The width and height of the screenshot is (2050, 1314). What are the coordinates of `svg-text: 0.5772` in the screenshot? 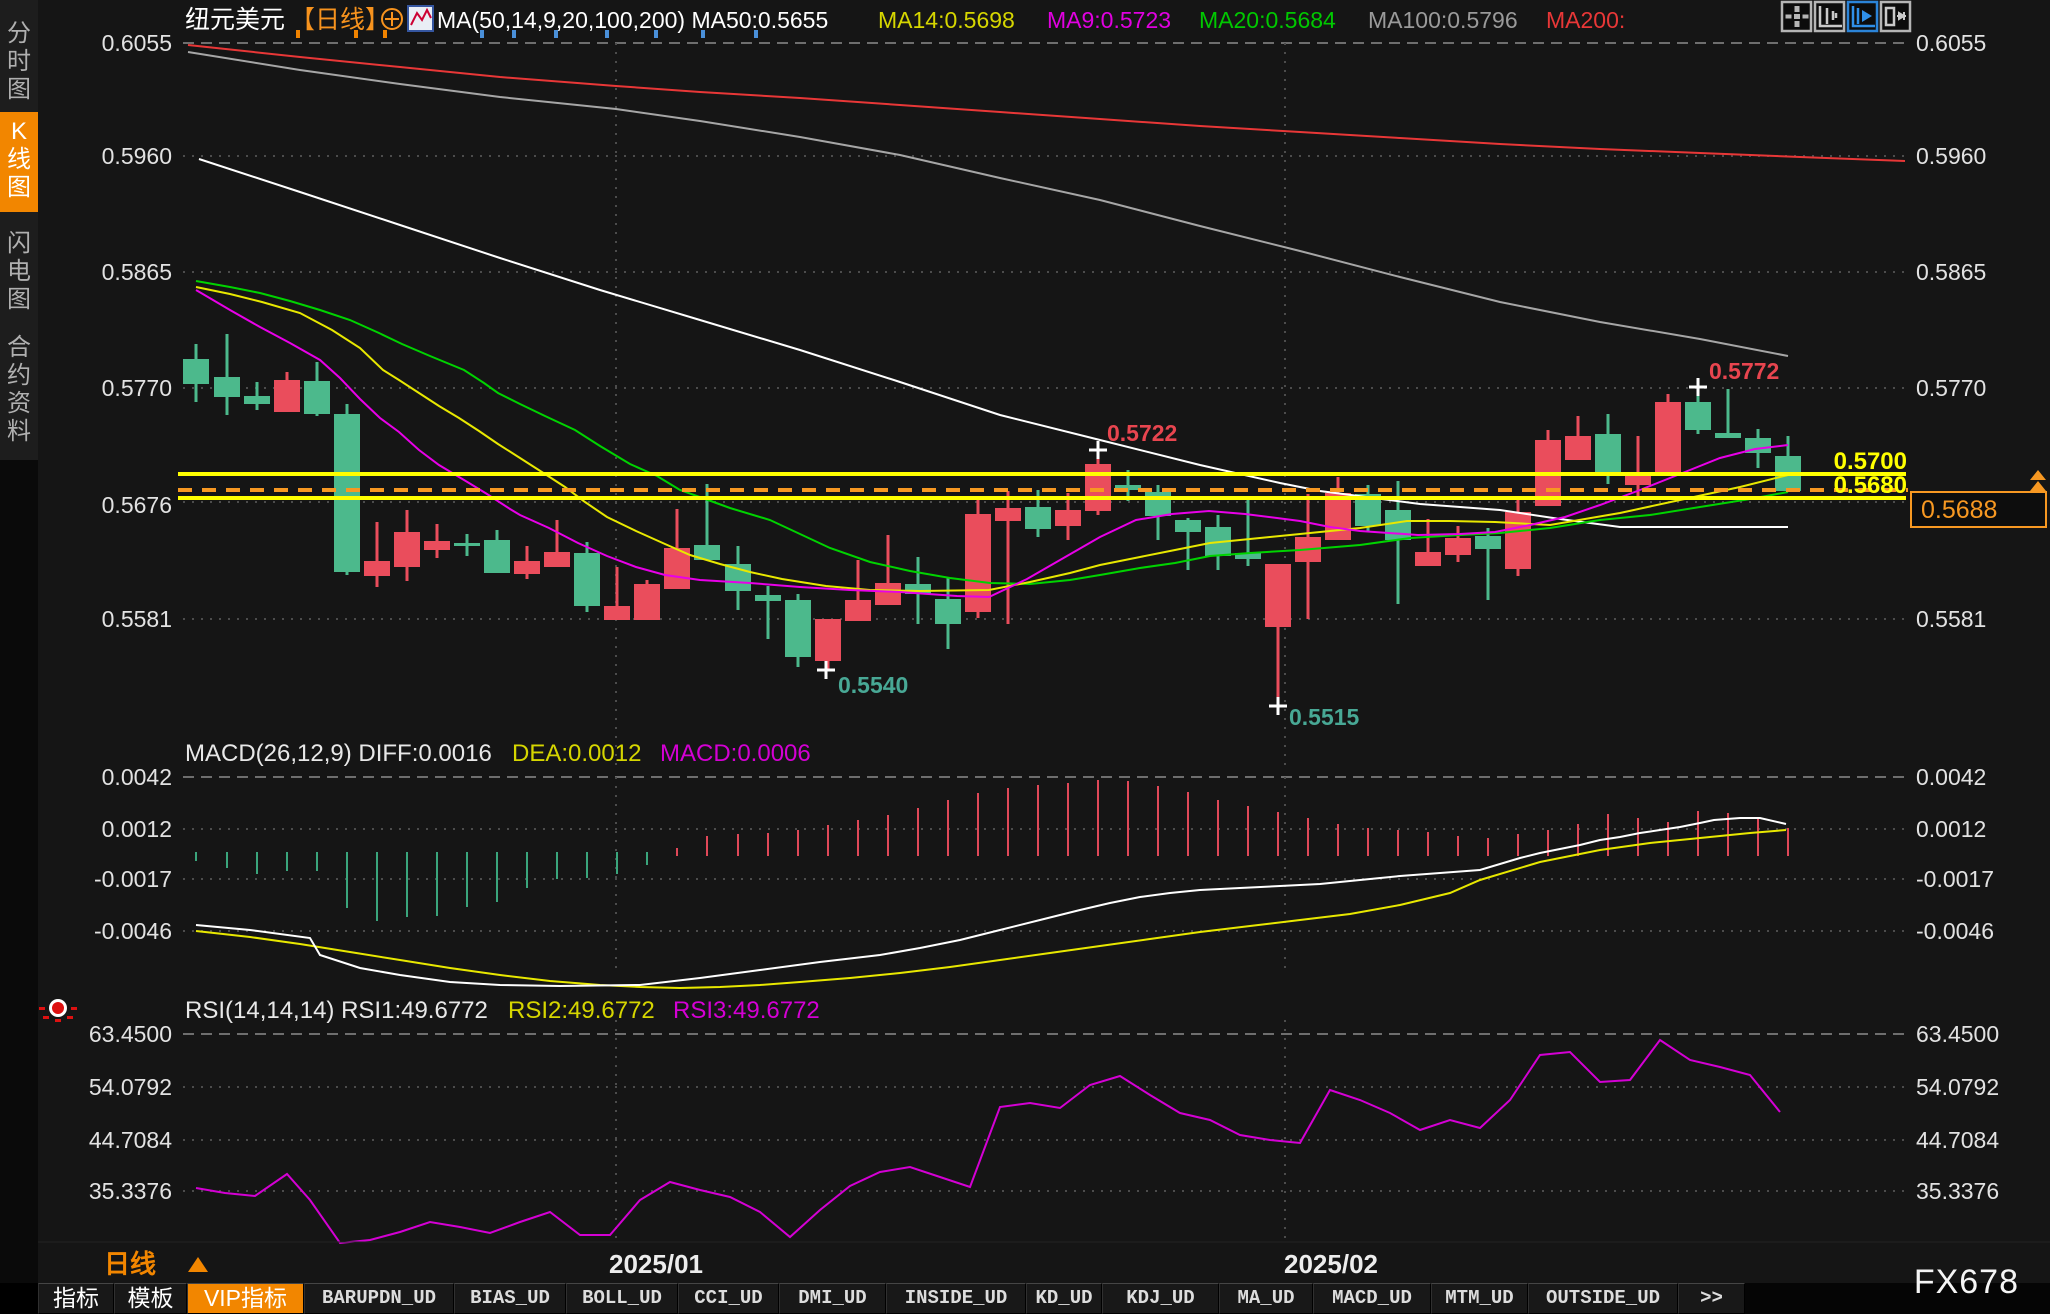 It's located at (1744, 371).